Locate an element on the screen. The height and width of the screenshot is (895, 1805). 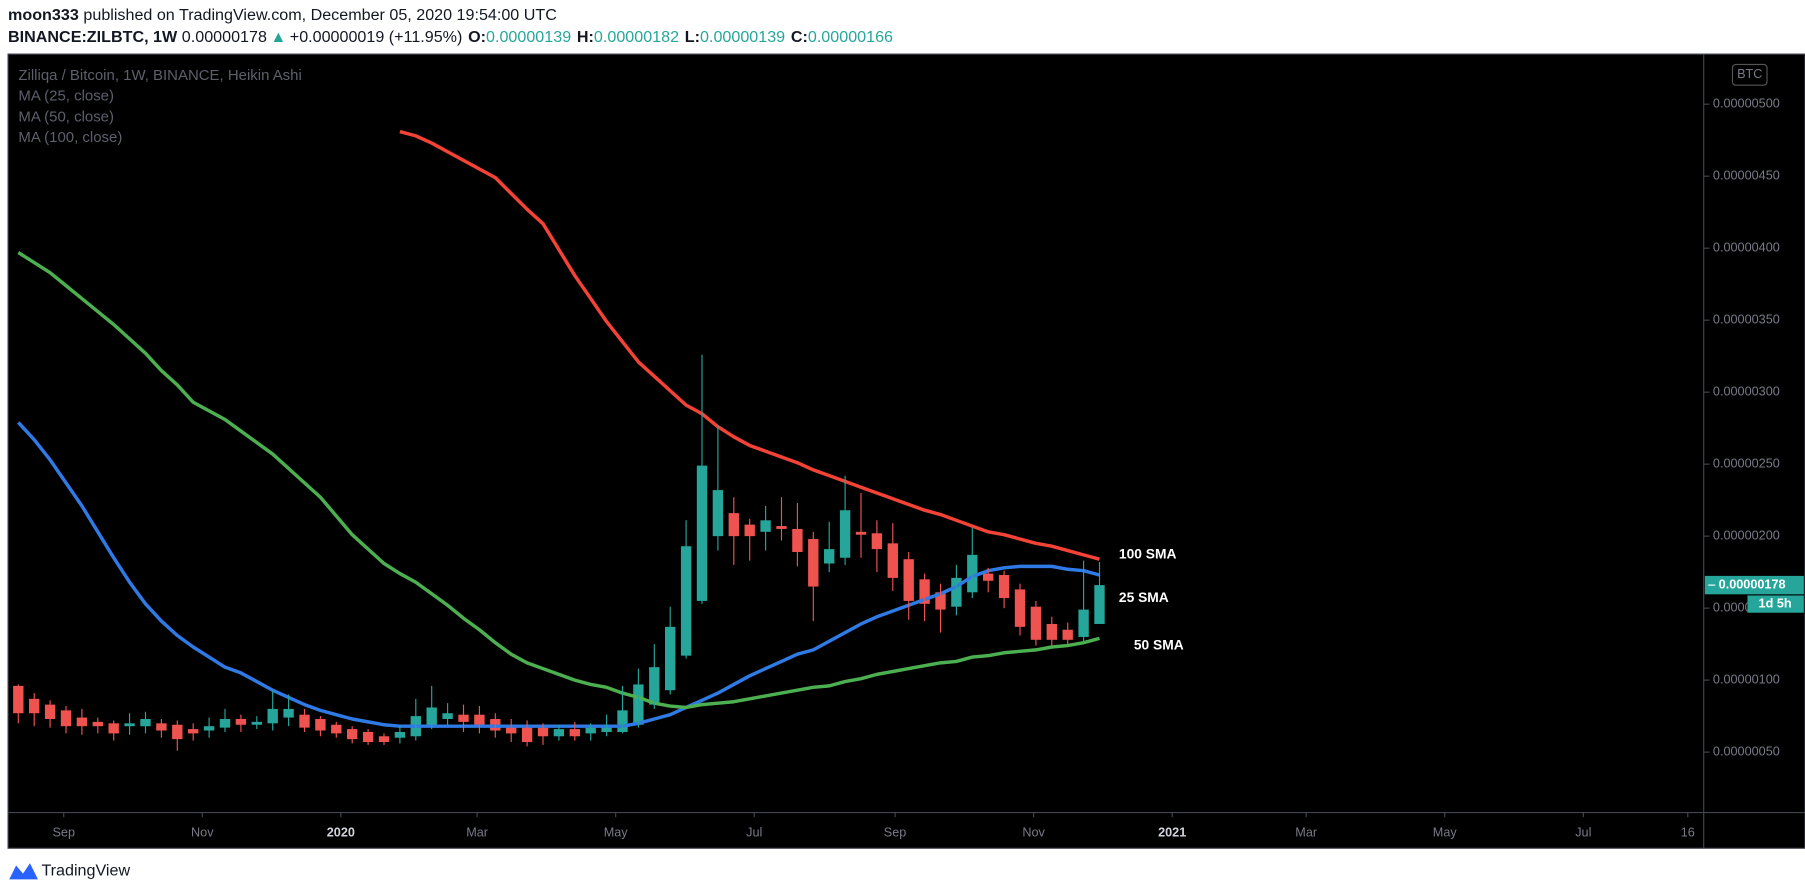
y-tick-label: 0.00000200 is located at coordinates (1746, 535).